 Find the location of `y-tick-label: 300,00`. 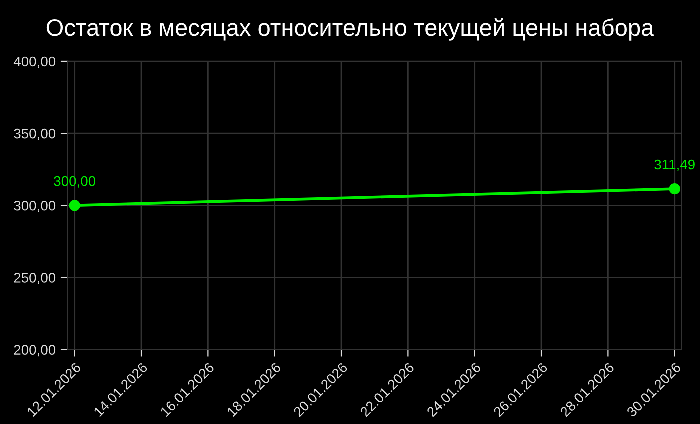

y-tick-label: 300,00 is located at coordinates (35, 206).